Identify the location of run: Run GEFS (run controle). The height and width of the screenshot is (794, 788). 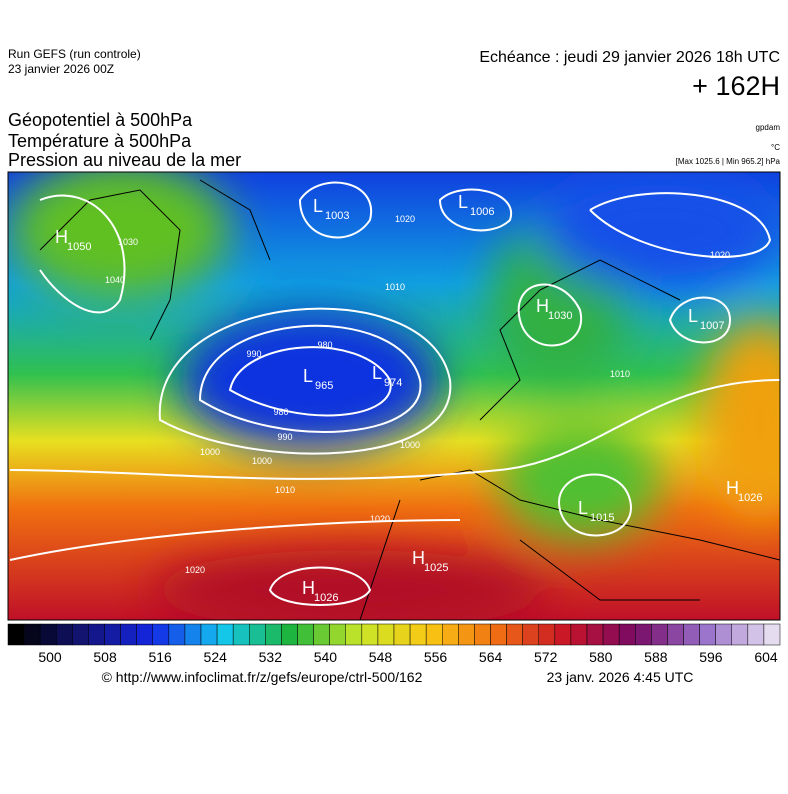
(74, 54).